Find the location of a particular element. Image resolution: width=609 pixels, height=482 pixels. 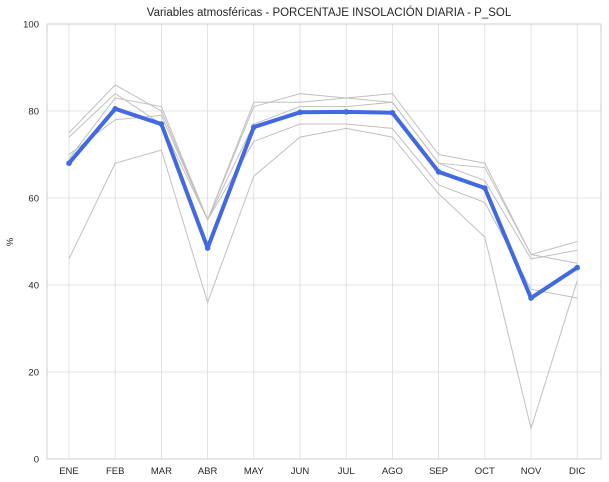

y-axis-label: % is located at coordinates (10, 241).